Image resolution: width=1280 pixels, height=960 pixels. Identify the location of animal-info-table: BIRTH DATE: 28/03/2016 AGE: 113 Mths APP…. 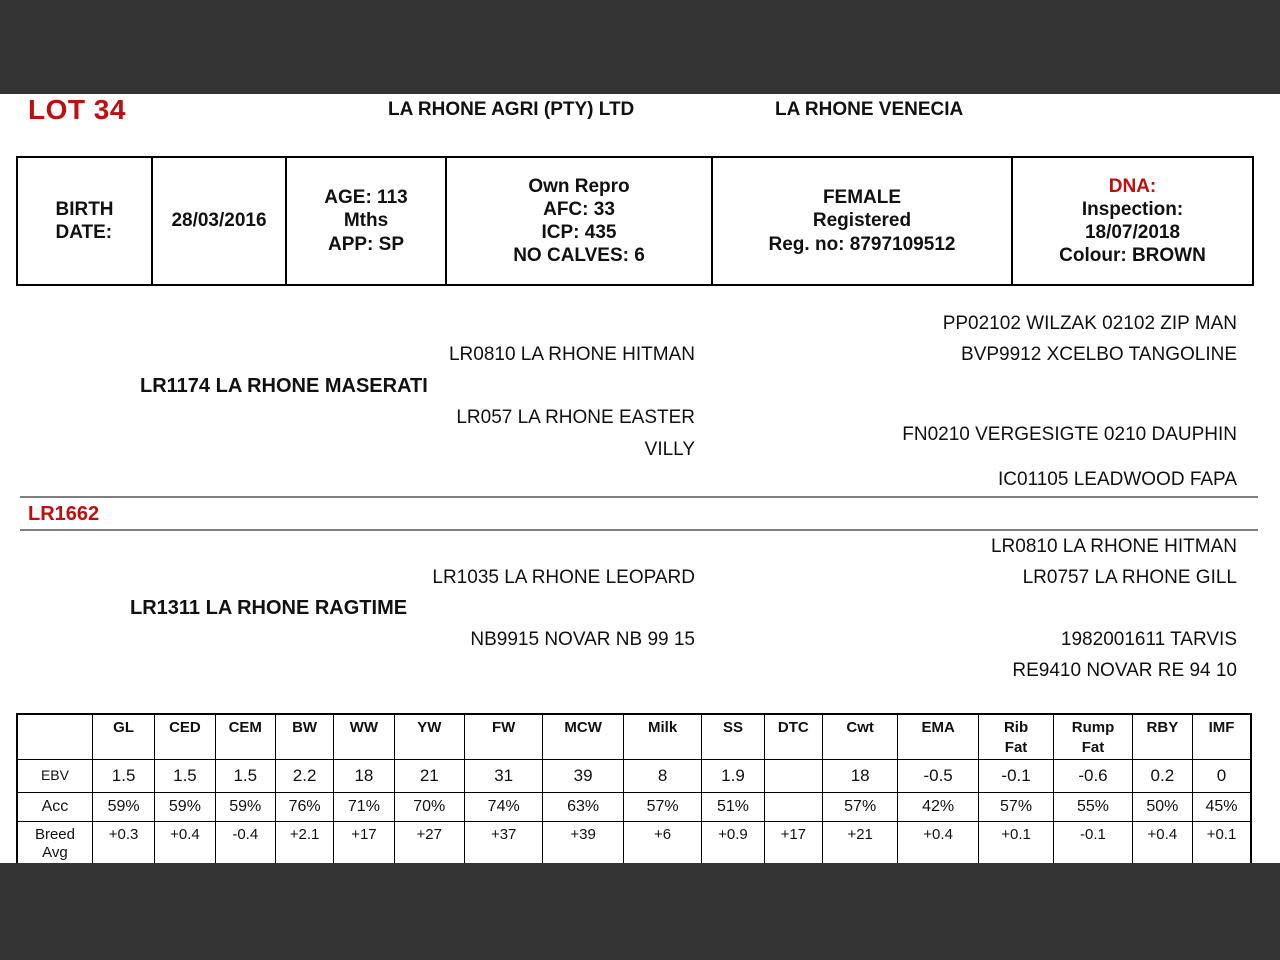
(635, 221).